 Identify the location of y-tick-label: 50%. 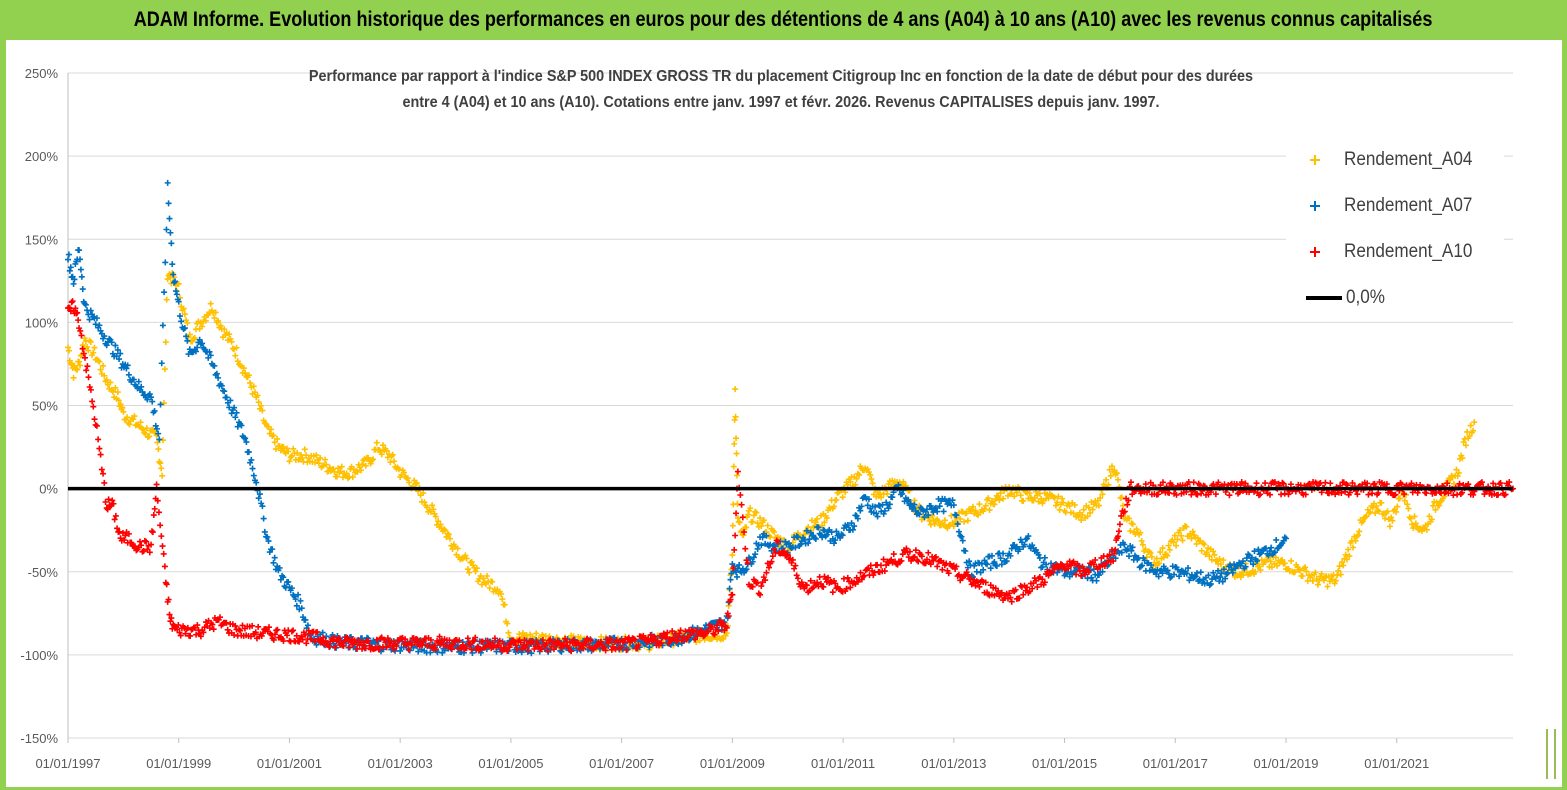
(45, 406).